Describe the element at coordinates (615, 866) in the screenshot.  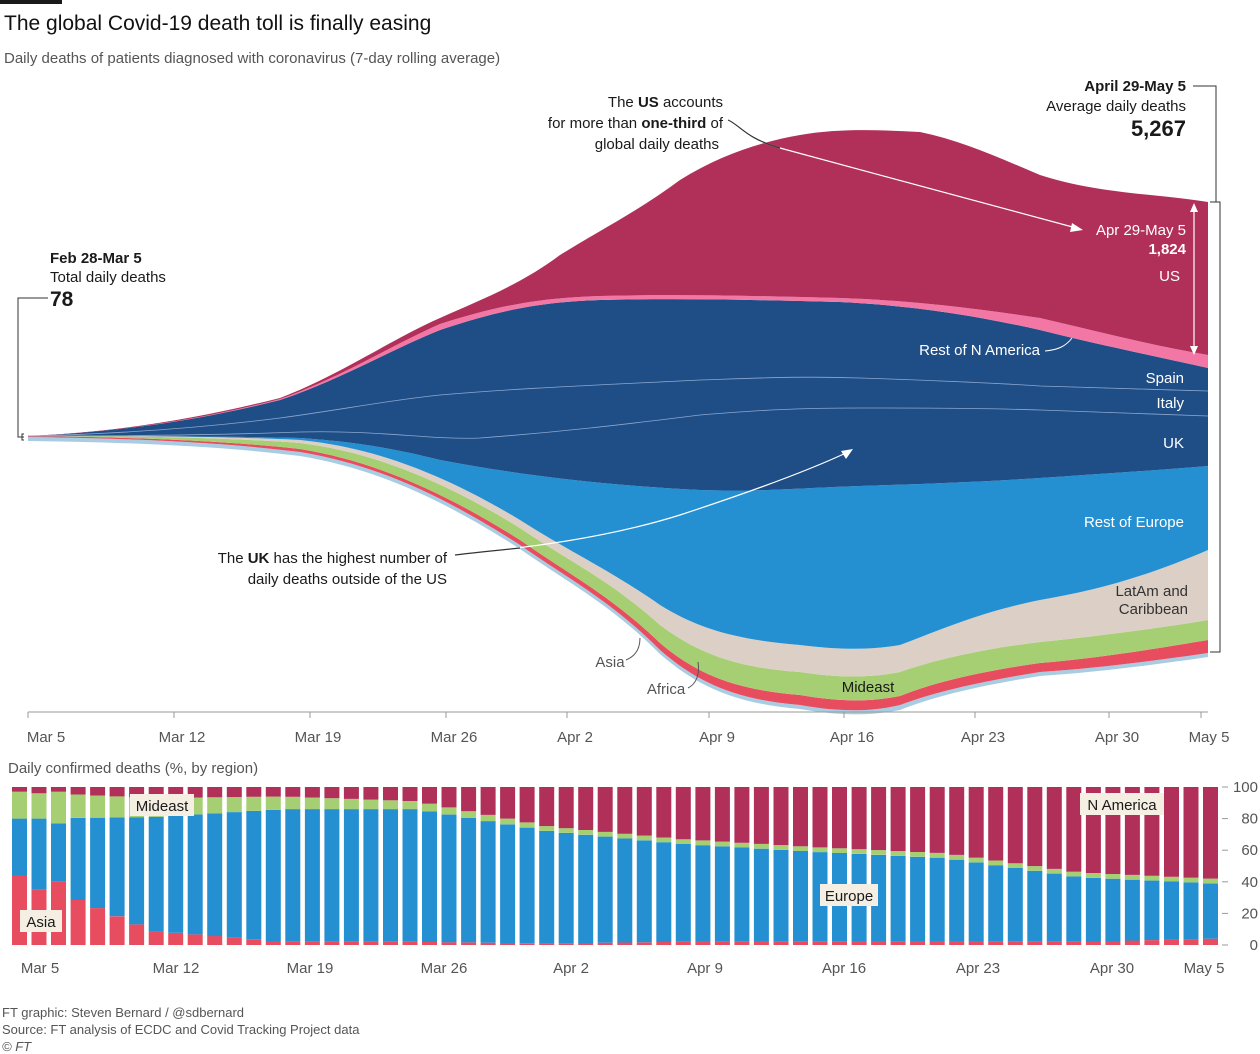
I see `stacked-bars` at that location.